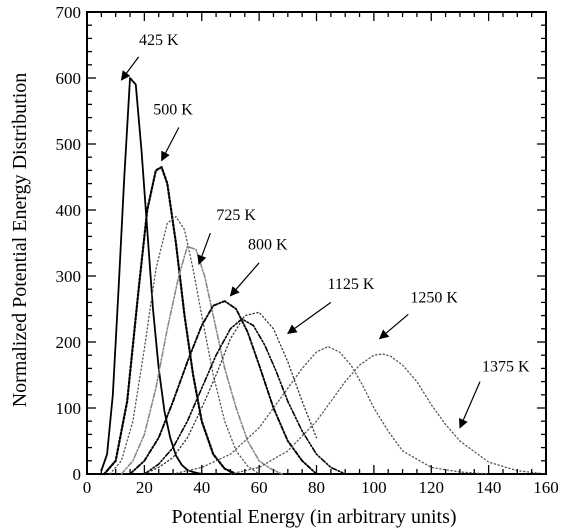 The height and width of the screenshot is (529, 563). What do you see at coordinates (374, 487) in the screenshot?
I see `x-tick-label: 100` at bounding box center [374, 487].